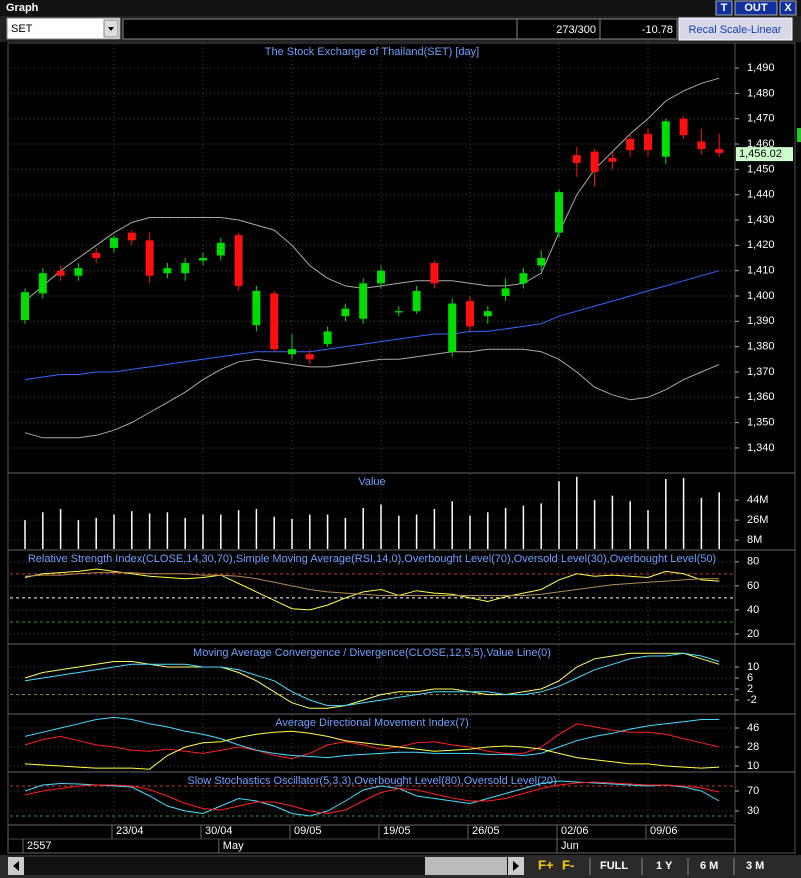 This screenshot has width=801, height=878. What do you see at coordinates (664, 831) in the screenshot?
I see `x-tick-label: 09/06` at bounding box center [664, 831].